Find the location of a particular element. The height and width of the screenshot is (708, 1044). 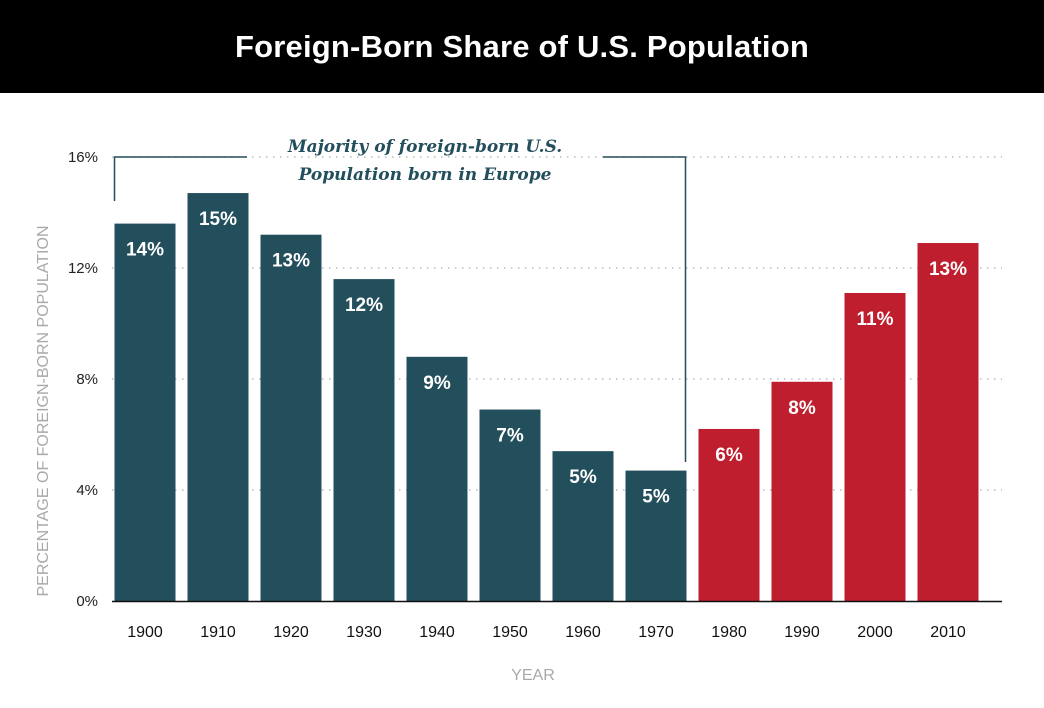

bar-value-label: 6% is located at coordinates (729, 455).